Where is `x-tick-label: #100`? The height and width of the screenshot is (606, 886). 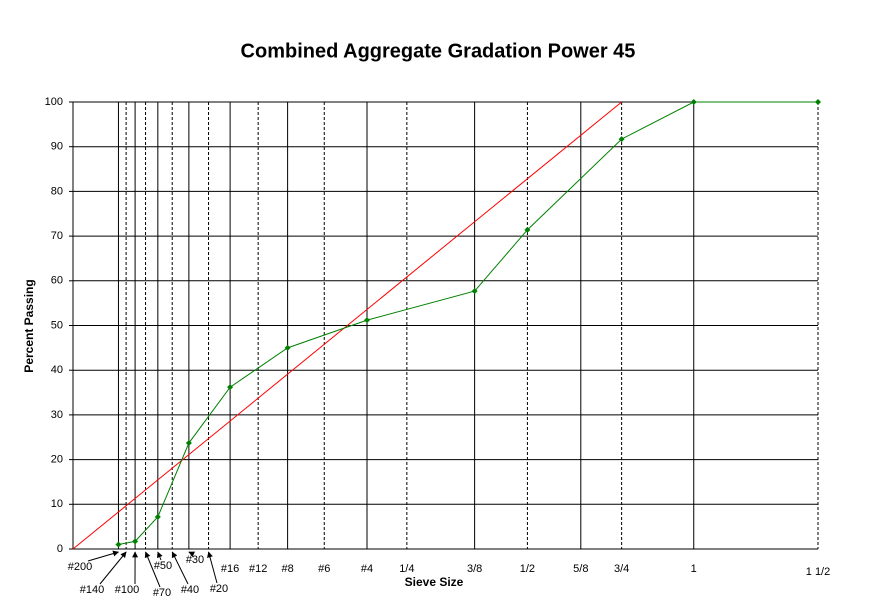
x-tick-label: #100 is located at coordinates (127, 590).